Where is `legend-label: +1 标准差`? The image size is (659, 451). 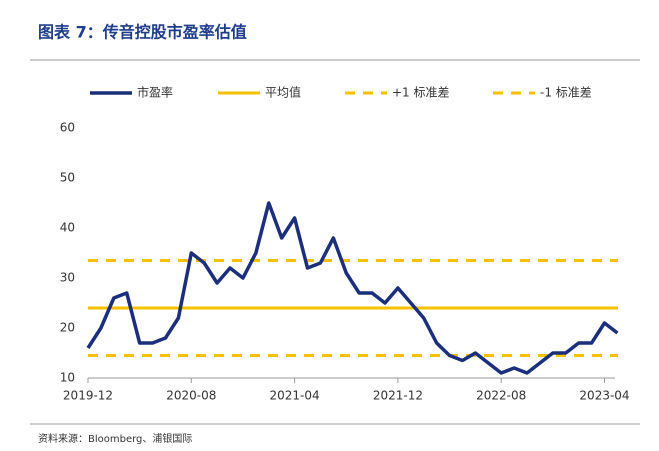 legend-label: +1 标准差 is located at coordinates (421, 93).